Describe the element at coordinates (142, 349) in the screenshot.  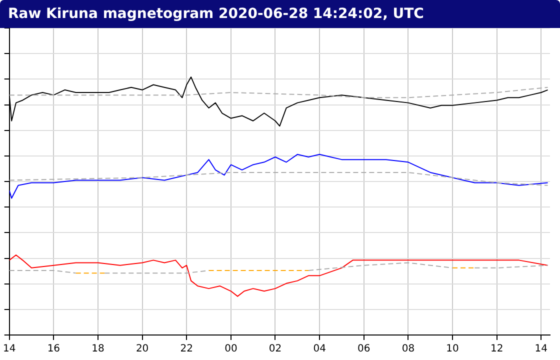
I see `x-tick-label: 20` at that location.